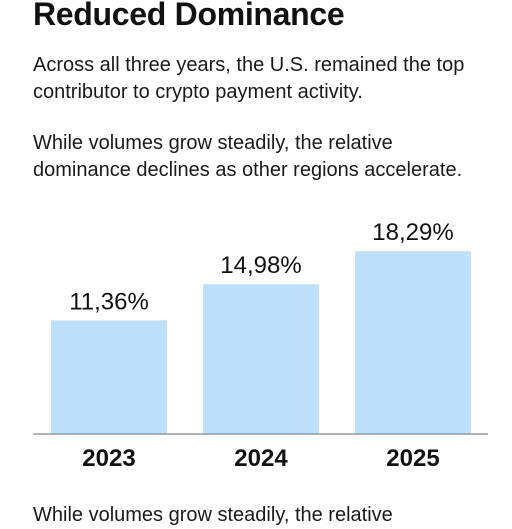 The width and height of the screenshot is (512, 529). Describe the element at coordinates (412, 458) in the screenshot. I see `category-label-2025: 2025` at that location.